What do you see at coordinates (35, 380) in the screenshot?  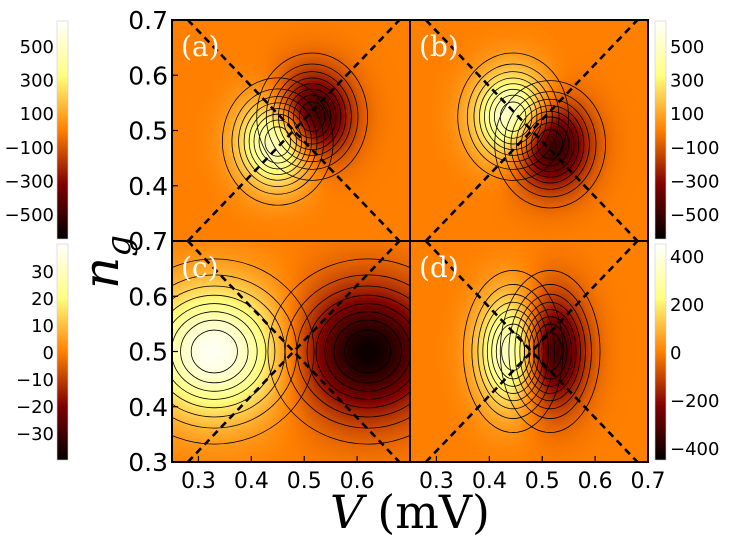 I see `colorbar-tick-label: −10` at bounding box center [35, 380].